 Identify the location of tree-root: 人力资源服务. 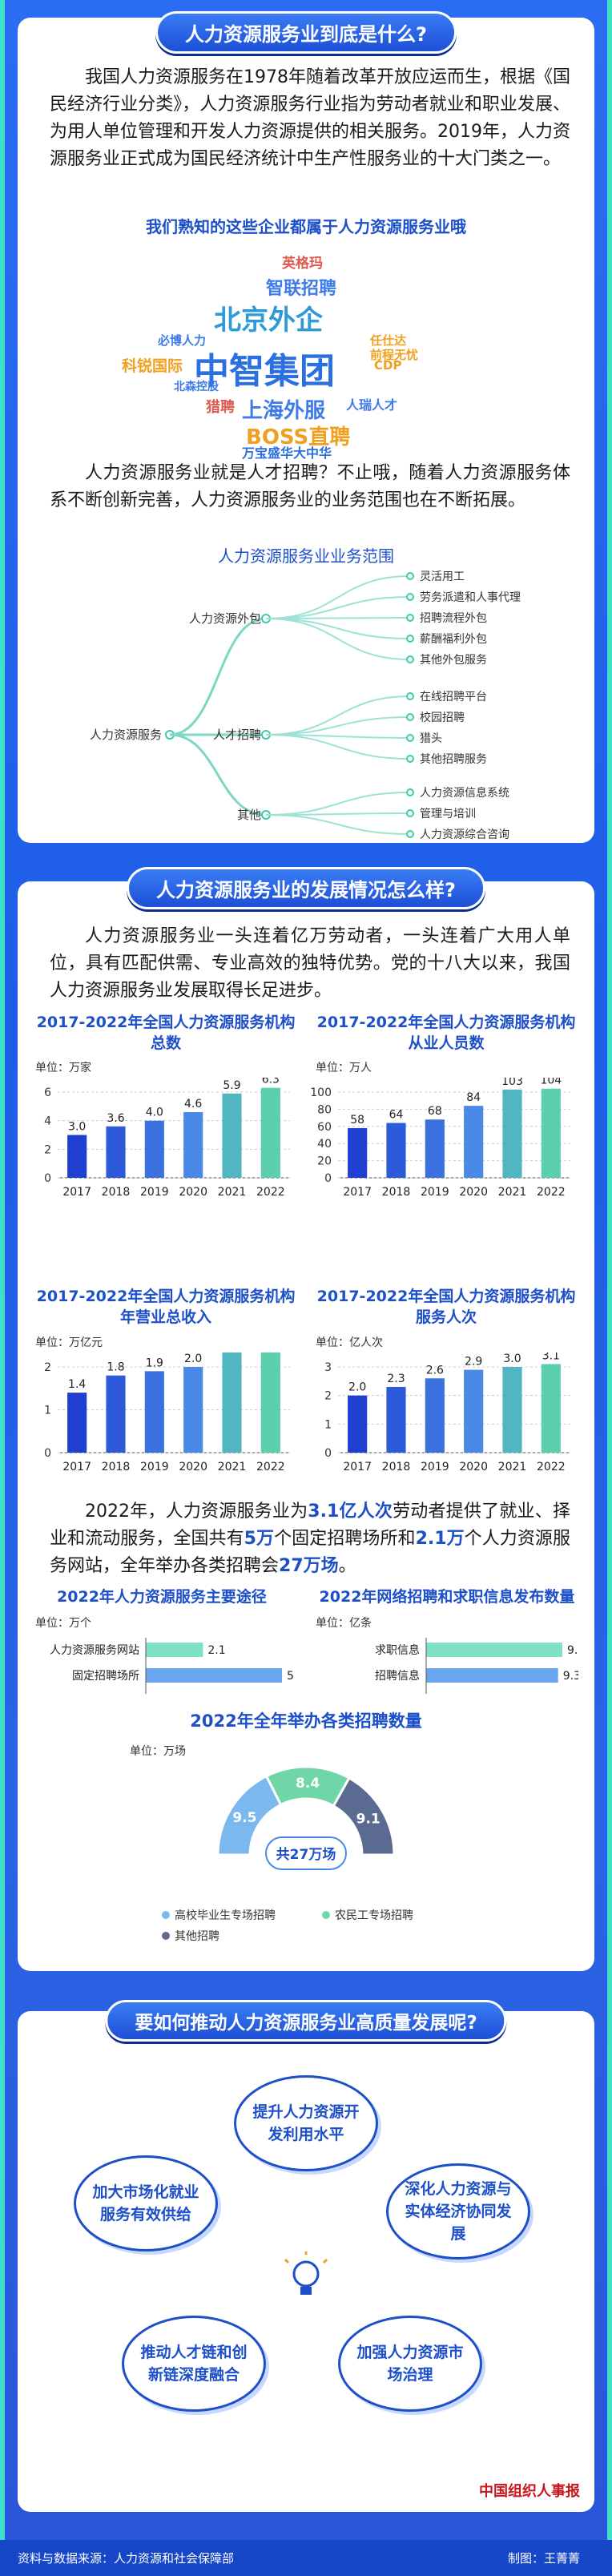
(126, 735).